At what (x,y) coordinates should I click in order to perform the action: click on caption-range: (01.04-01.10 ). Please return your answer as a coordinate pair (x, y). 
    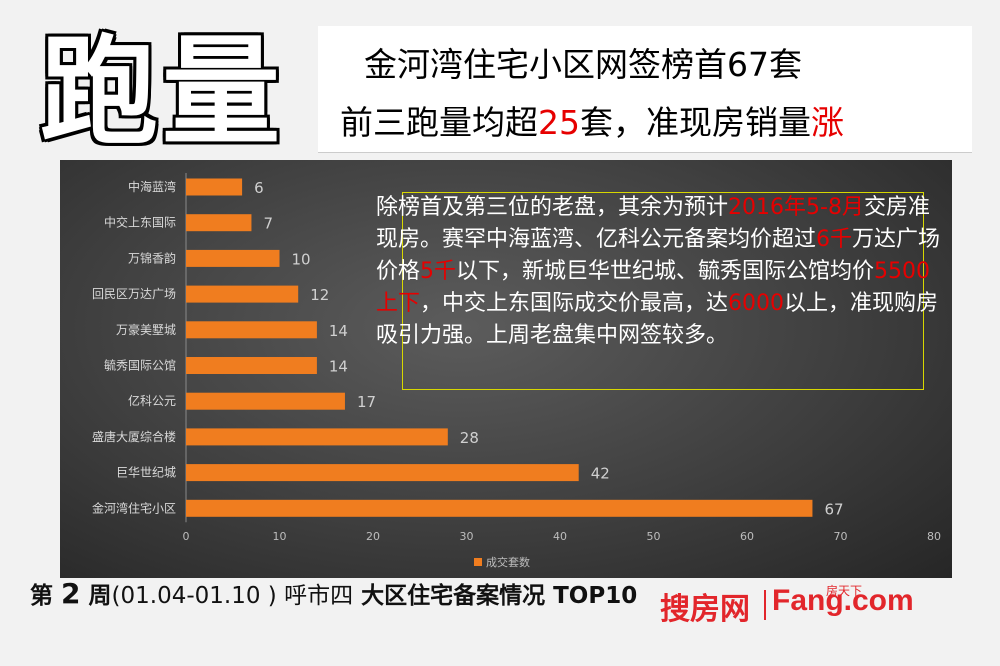
    Looking at the image, I should click on (194, 596).